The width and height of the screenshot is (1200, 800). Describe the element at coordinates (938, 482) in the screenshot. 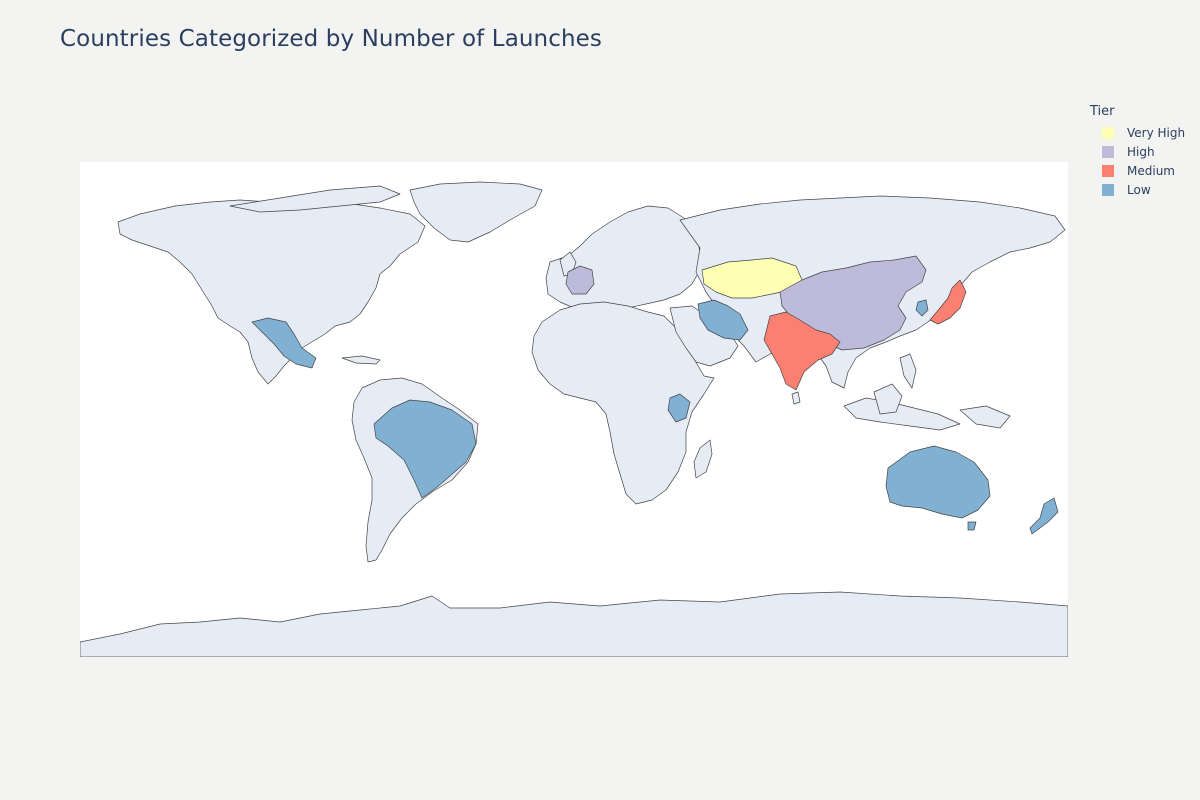

I see `country-australia` at that location.